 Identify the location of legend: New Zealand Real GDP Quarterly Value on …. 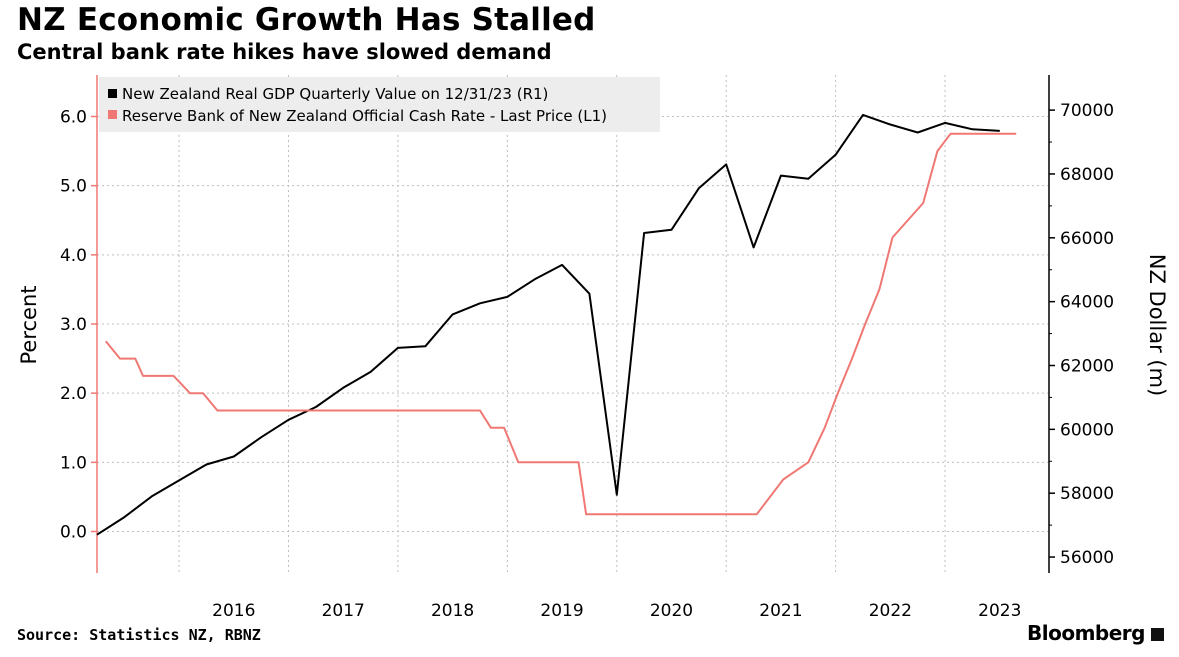
(379, 104).